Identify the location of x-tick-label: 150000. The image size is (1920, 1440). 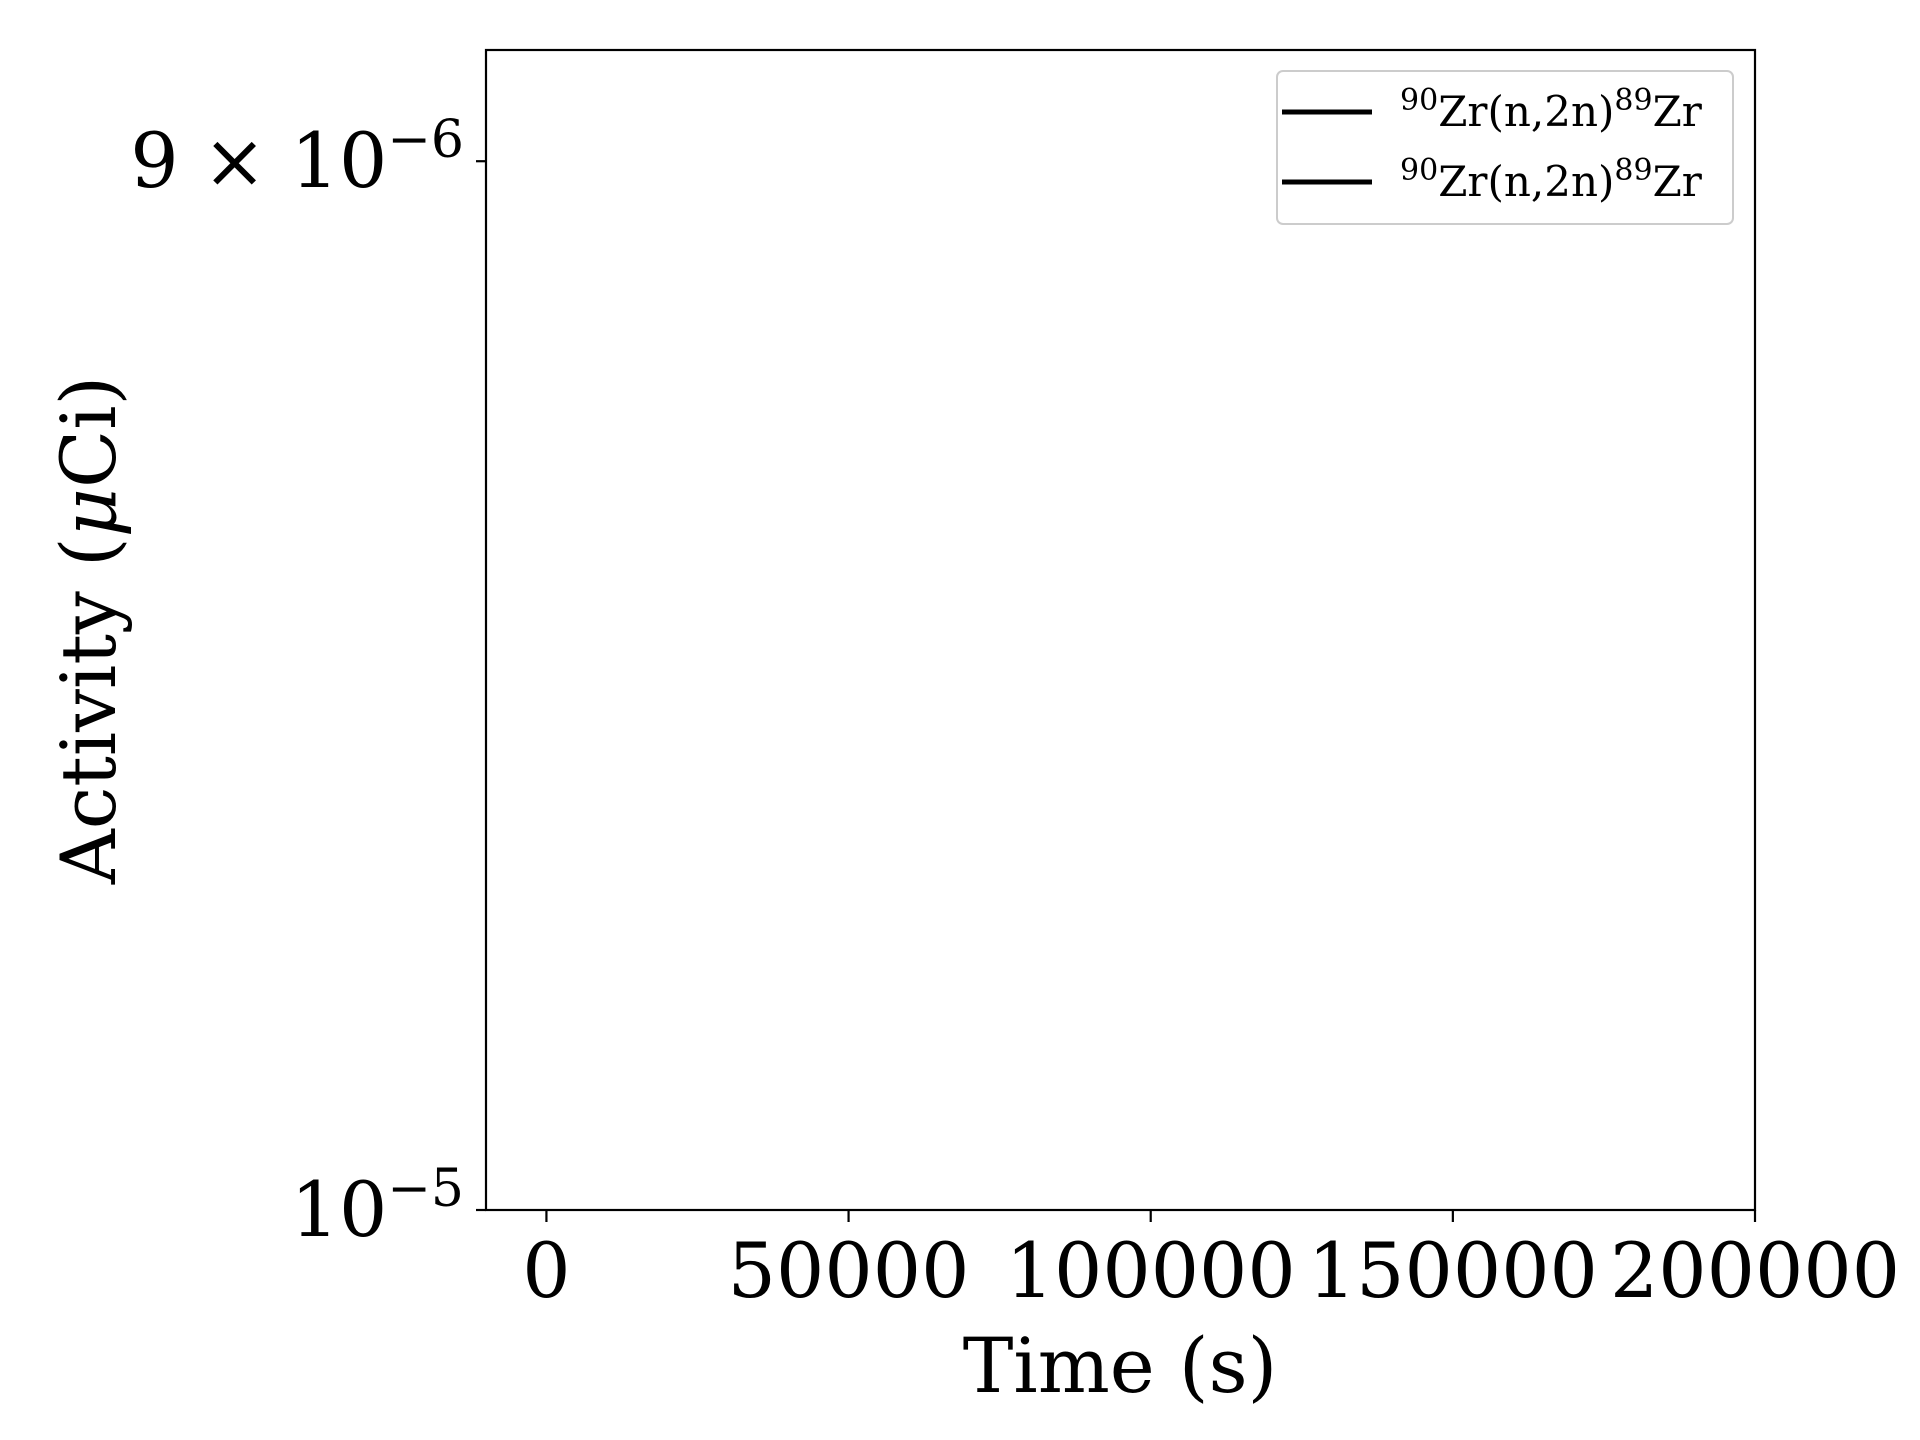
(1453, 1270).